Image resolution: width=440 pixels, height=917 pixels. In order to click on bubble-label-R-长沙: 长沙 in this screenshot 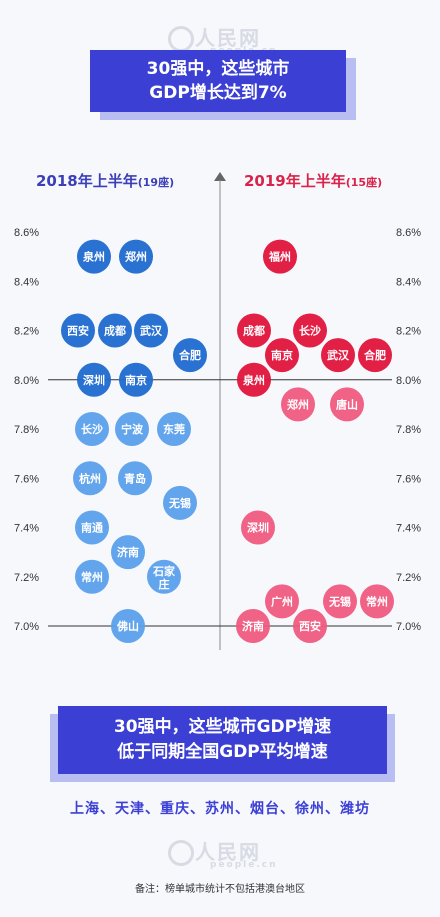, I will do `click(310, 331)`.